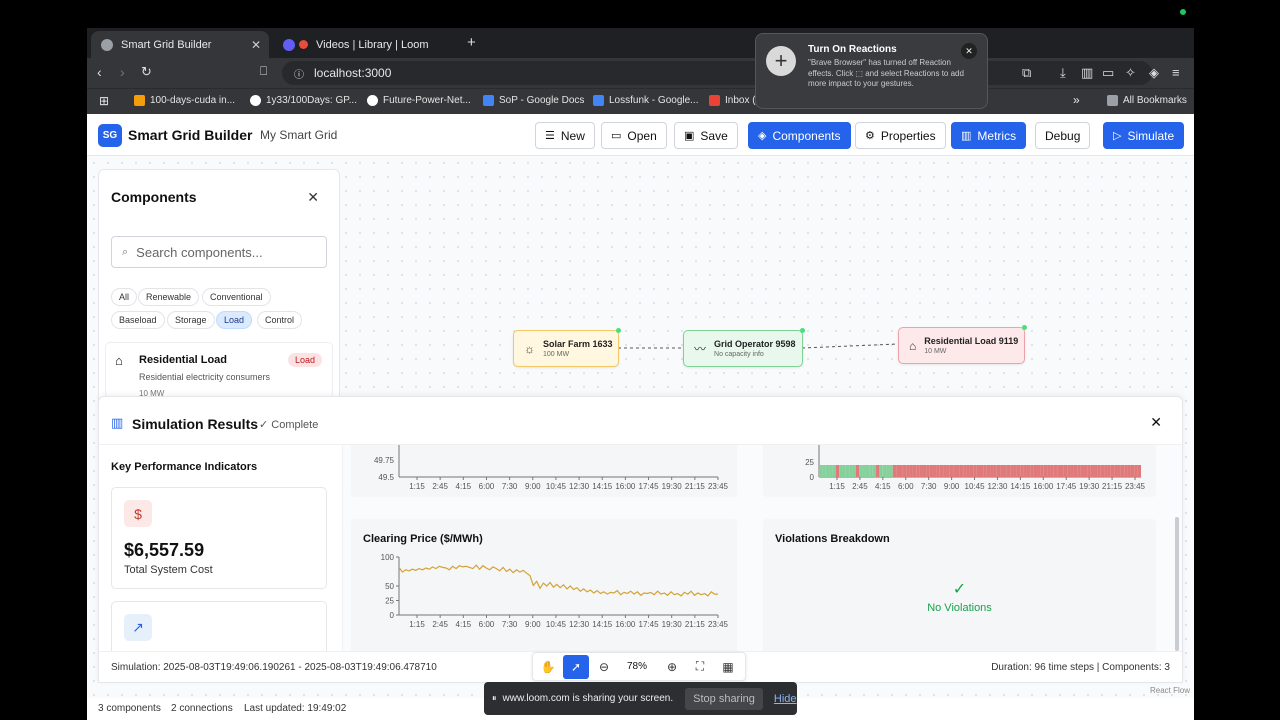 This screenshot has width=1280, height=720. I want to click on components-button: ◈ Components, so click(799, 135).